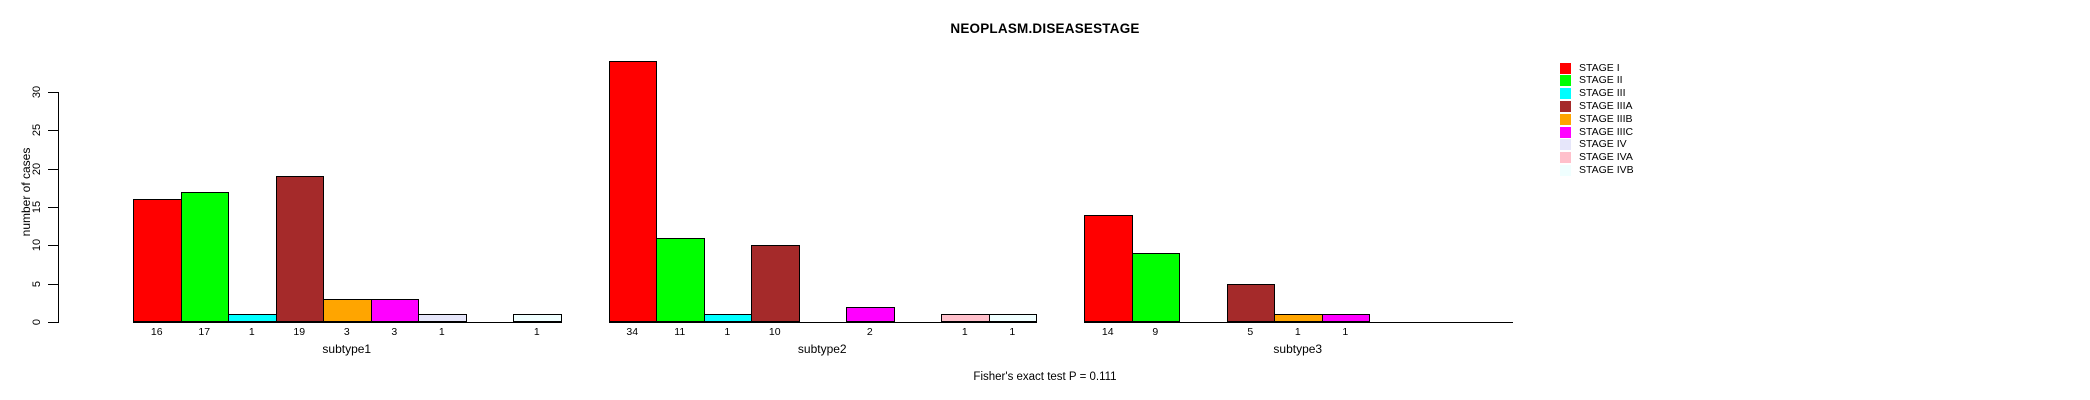 The width and height of the screenshot is (2090, 400). I want to click on group-label-subtype3: subtype3, so click(1298, 349).